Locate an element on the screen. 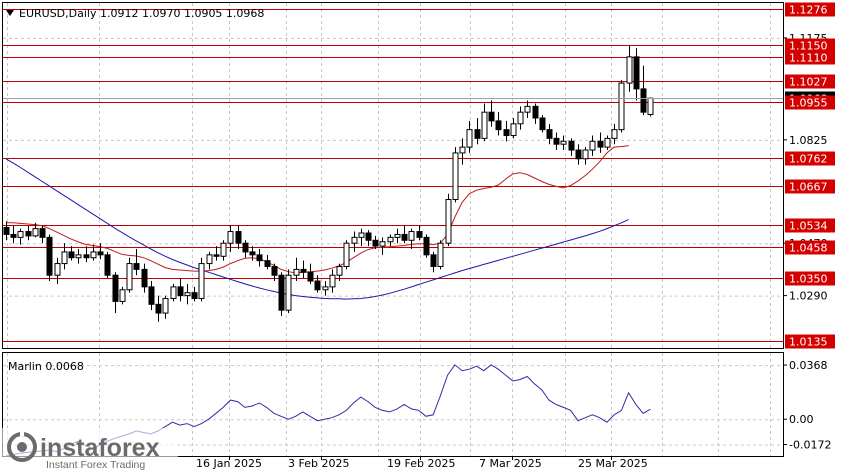 The height and width of the screenshot is (474, 841). price-level-value: 1.0534 is located at coordinates (808, 226).